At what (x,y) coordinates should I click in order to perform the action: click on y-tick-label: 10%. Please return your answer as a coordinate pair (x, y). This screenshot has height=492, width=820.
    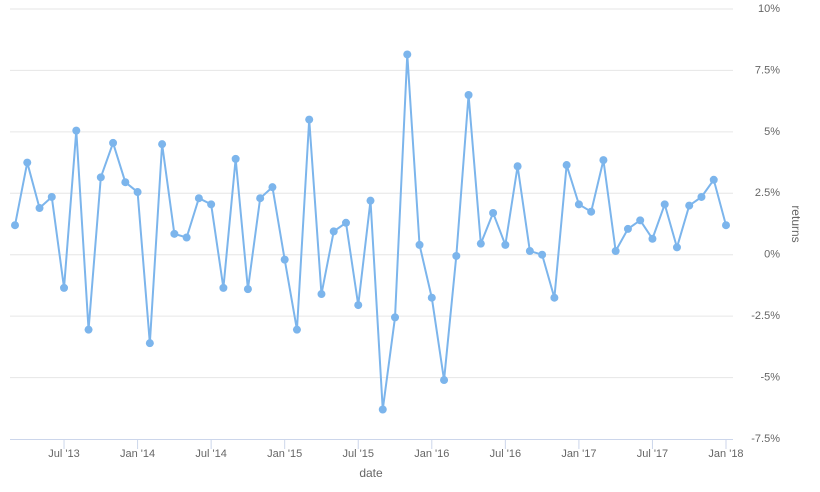
    Looking at the image, I should click on (769, 9).